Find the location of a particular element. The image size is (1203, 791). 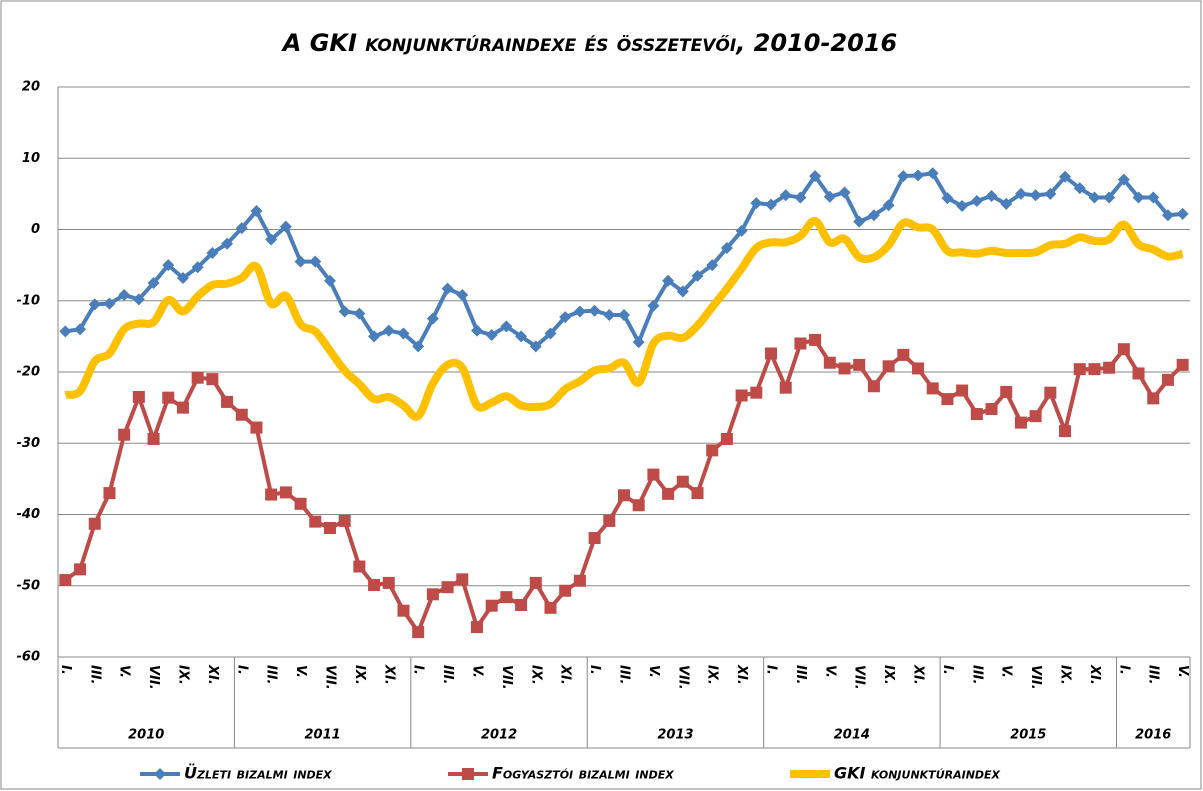

year-label: 2016 is located at coordinates (1153, 735).